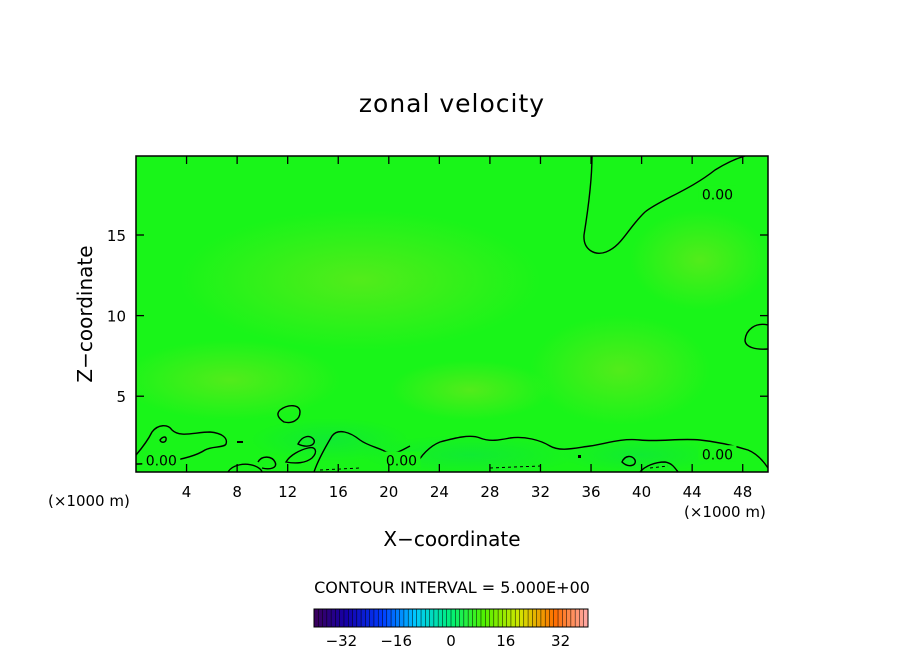 This screenshot has height=654, width=904. I want to click on x-tick-label: 36, so click(590, 492).